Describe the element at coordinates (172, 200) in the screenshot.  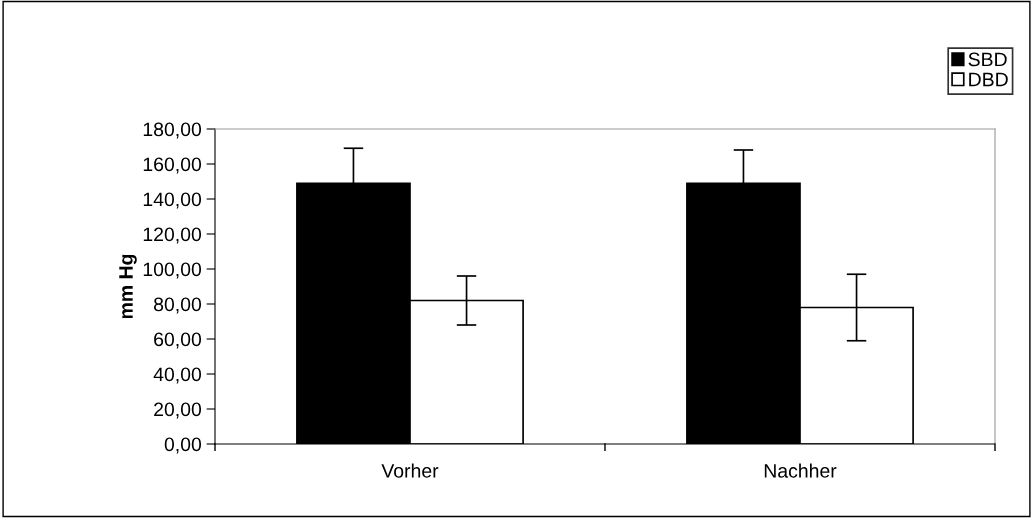
I see `y-tick-label: 140,00` at that location.